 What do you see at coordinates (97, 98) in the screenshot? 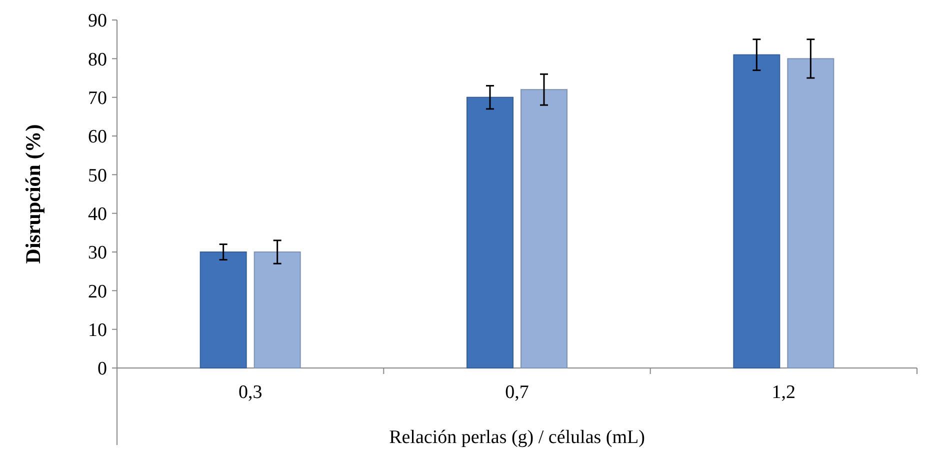
I see `y-tick-label: 70` at bounding box center [97, 98].